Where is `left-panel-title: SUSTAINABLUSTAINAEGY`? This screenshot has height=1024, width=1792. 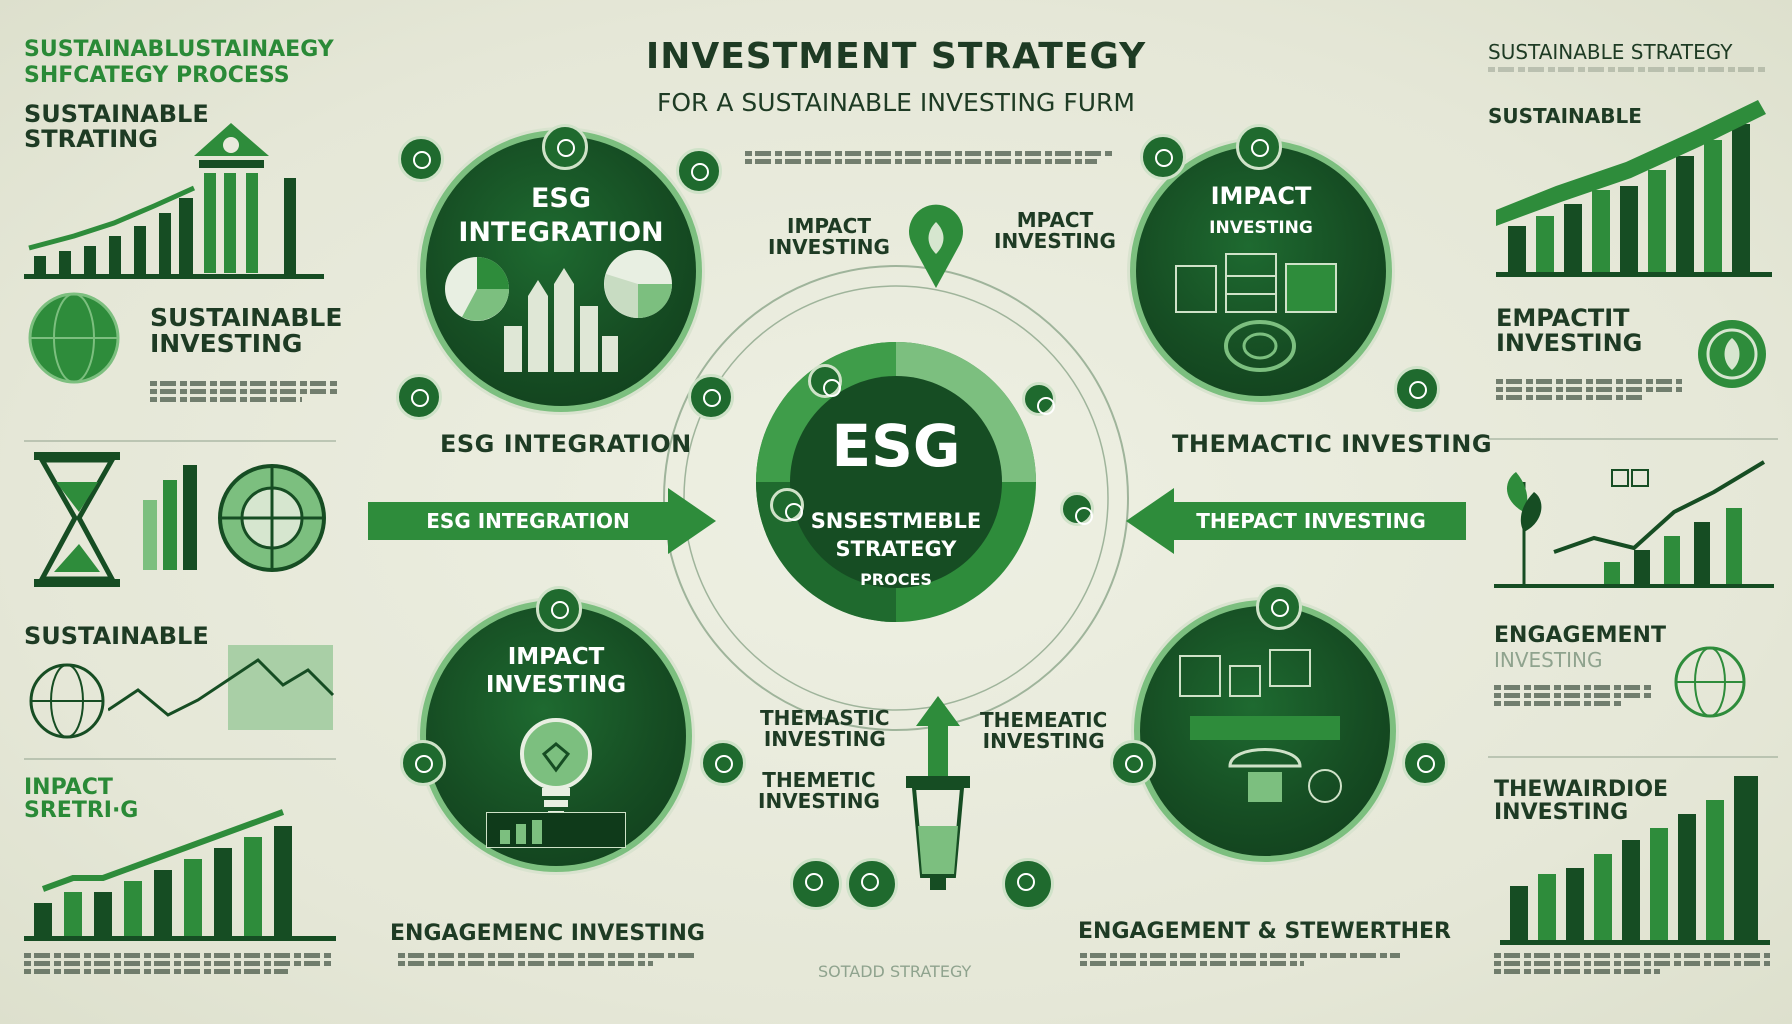
left-panel-title: SUSTAINABLUSTAINAEGY is located at coordinates (179, 49).